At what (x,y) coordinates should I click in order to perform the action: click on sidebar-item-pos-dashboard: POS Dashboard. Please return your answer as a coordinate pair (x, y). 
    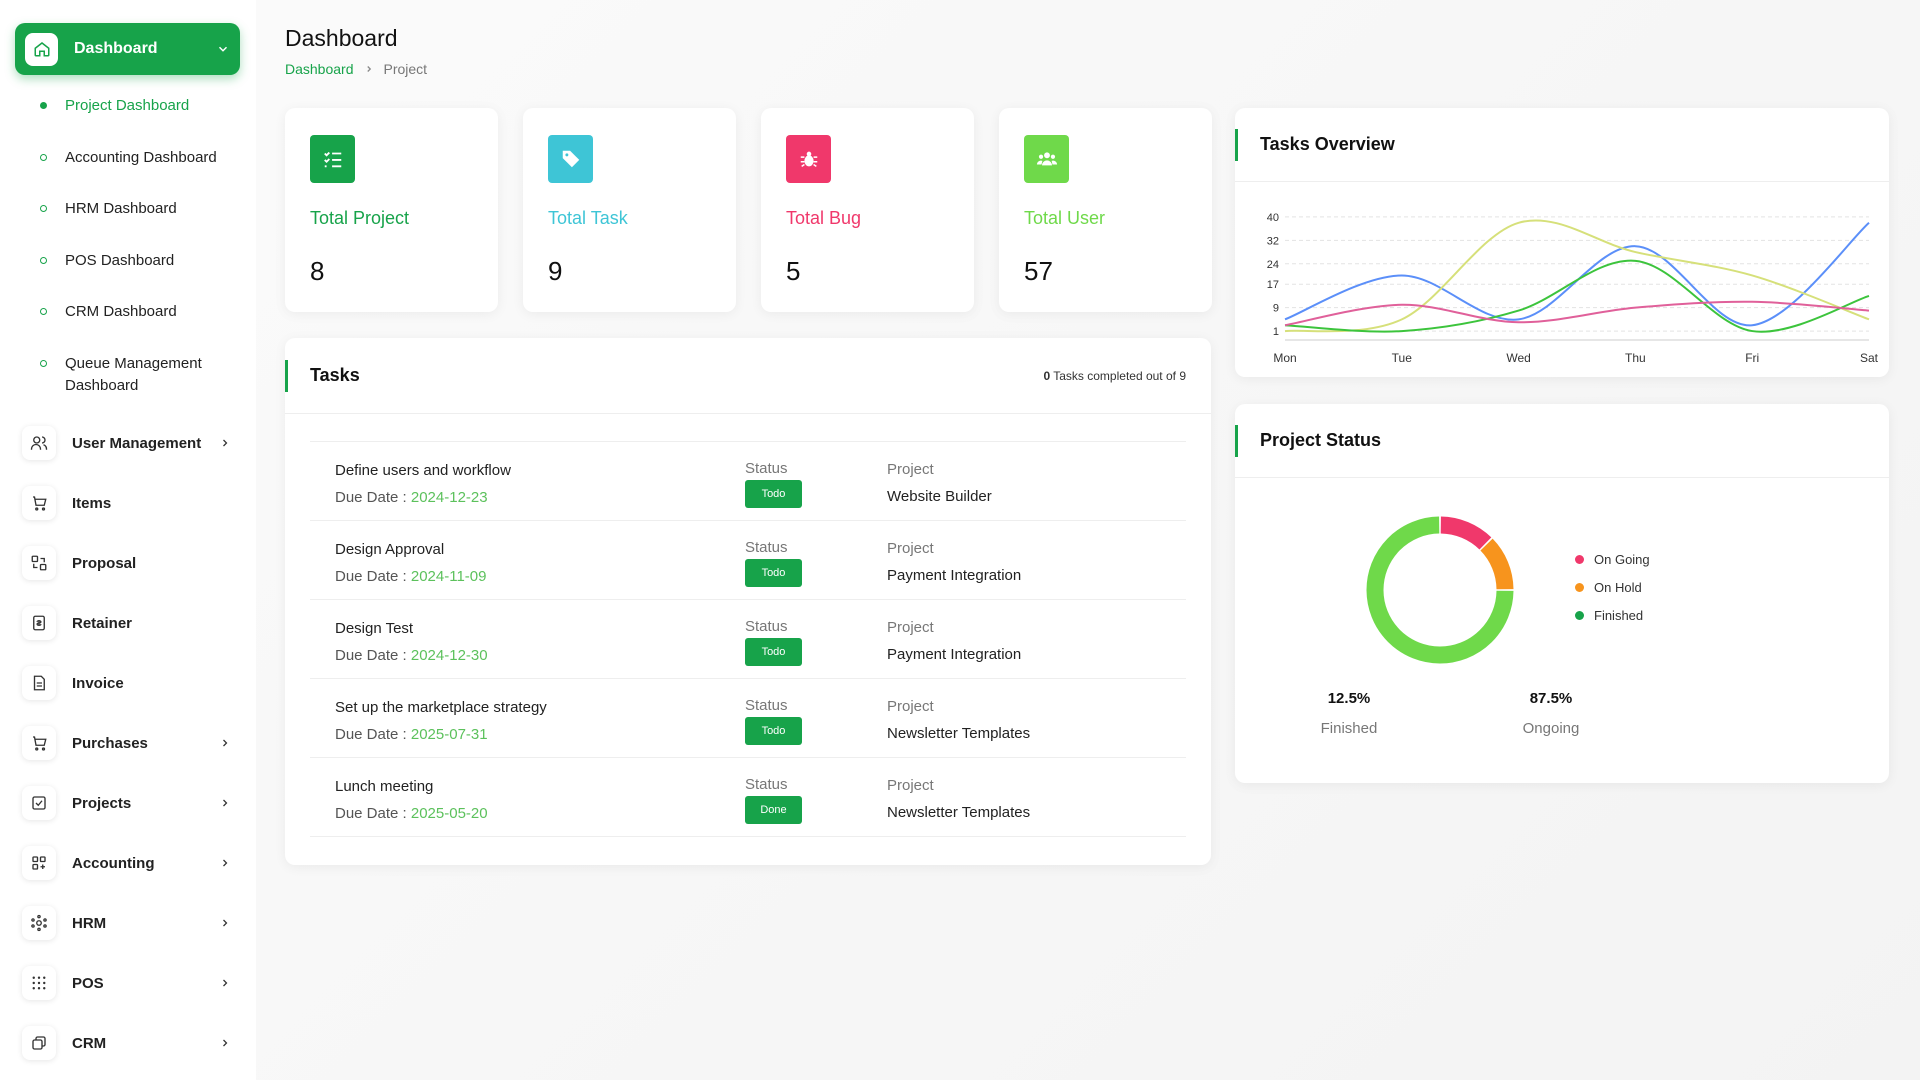
    Looking at the image, I should click on (140, 261).